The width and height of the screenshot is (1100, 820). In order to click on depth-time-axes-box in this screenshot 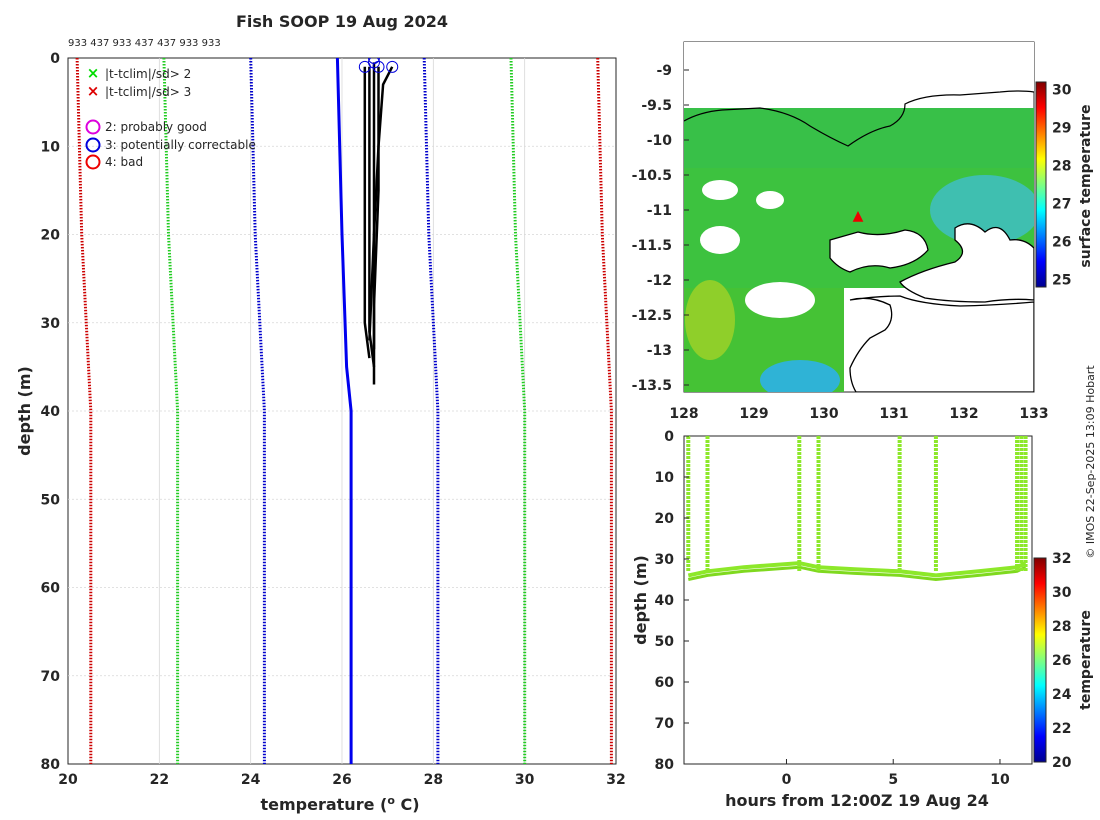, I will do `click(858, 600)`.